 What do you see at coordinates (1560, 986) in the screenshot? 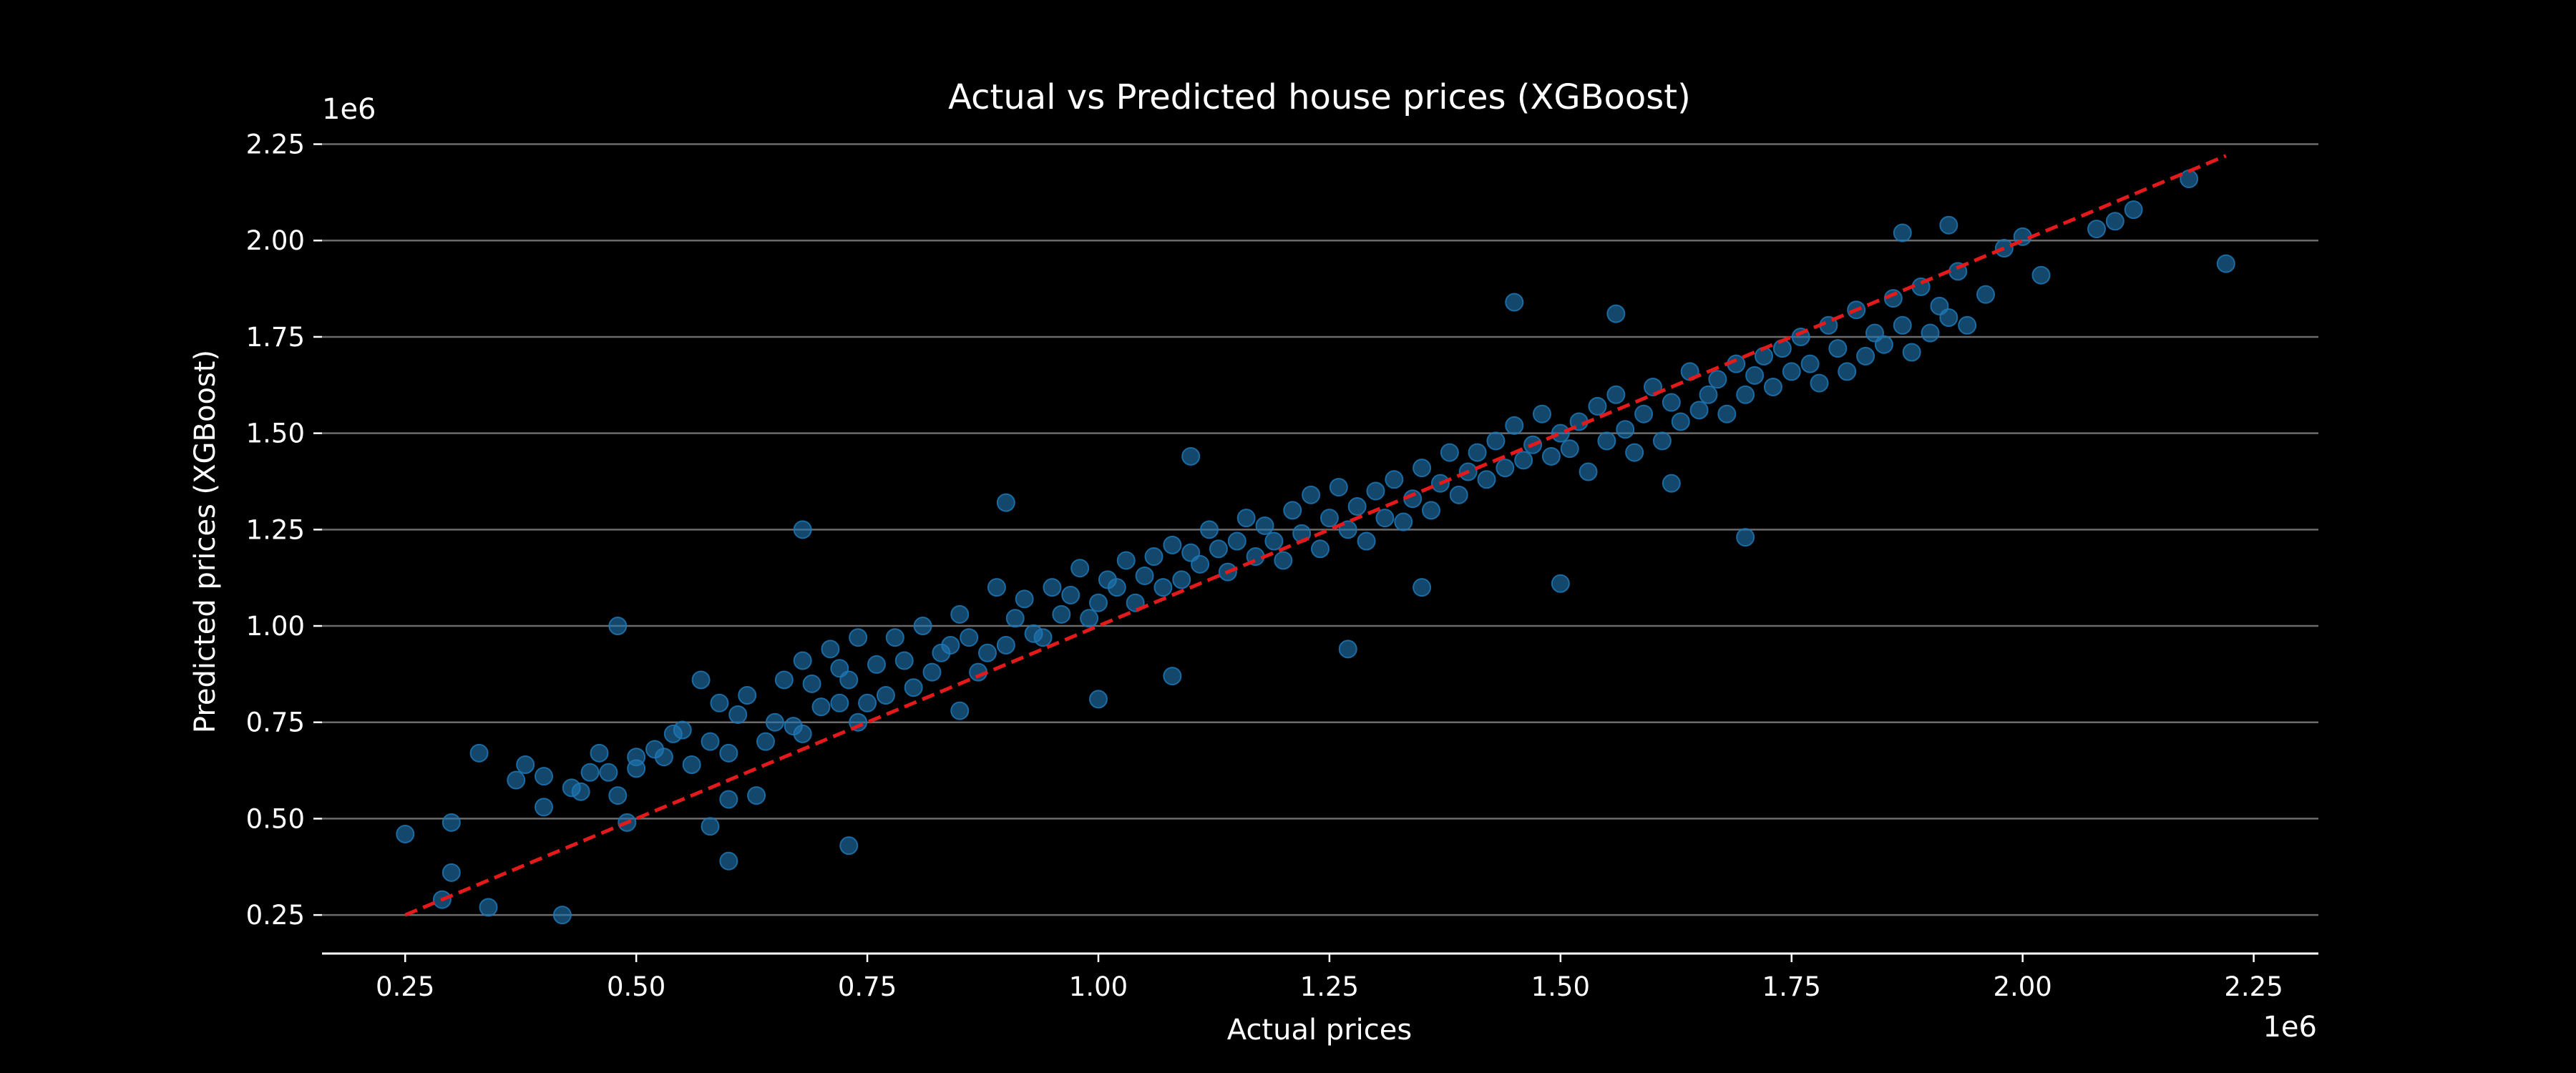
I see `x-tick-label: 1.50` at bounding box center [1560, 986].